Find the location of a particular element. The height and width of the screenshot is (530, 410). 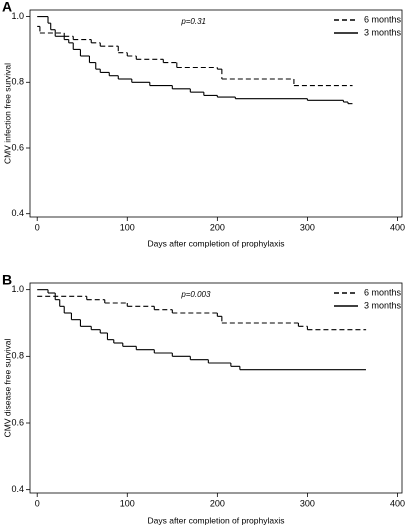

y-axis-label: CMV infection free survival is located at coordinates (7, 113).